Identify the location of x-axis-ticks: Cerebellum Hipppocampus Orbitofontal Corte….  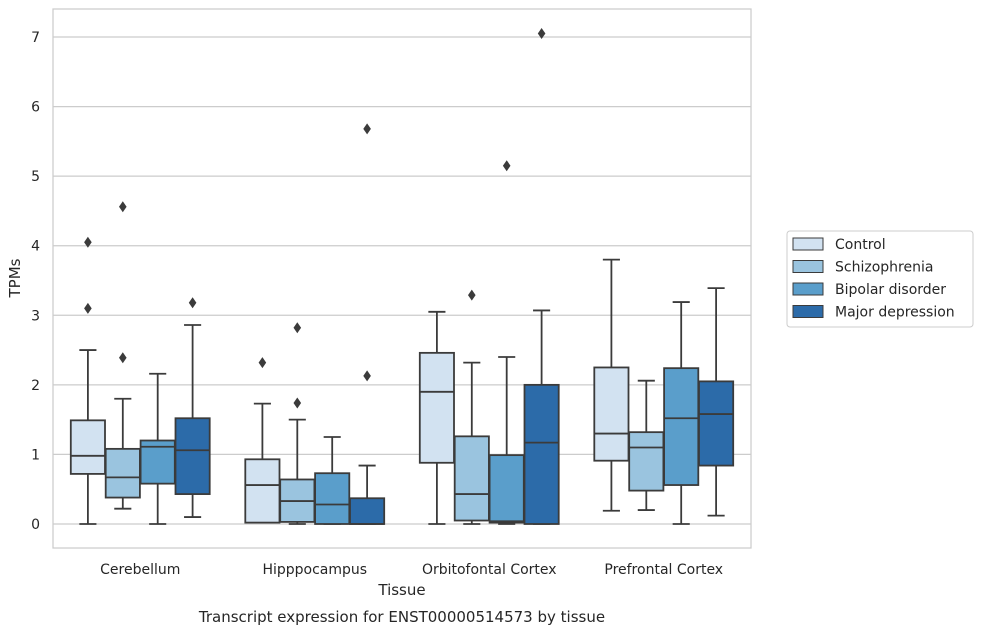
(411, 570).